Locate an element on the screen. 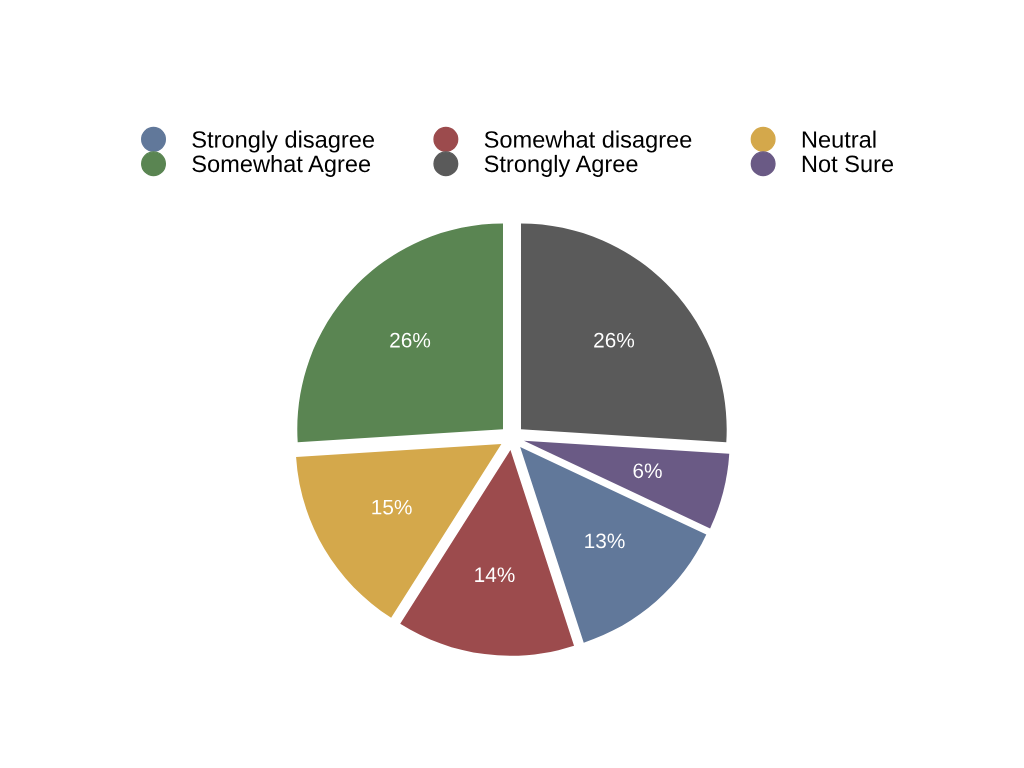 The height and width of the screenshot is (768, 1024). legend-label: Not Sure is located at coordinates (848, 164).